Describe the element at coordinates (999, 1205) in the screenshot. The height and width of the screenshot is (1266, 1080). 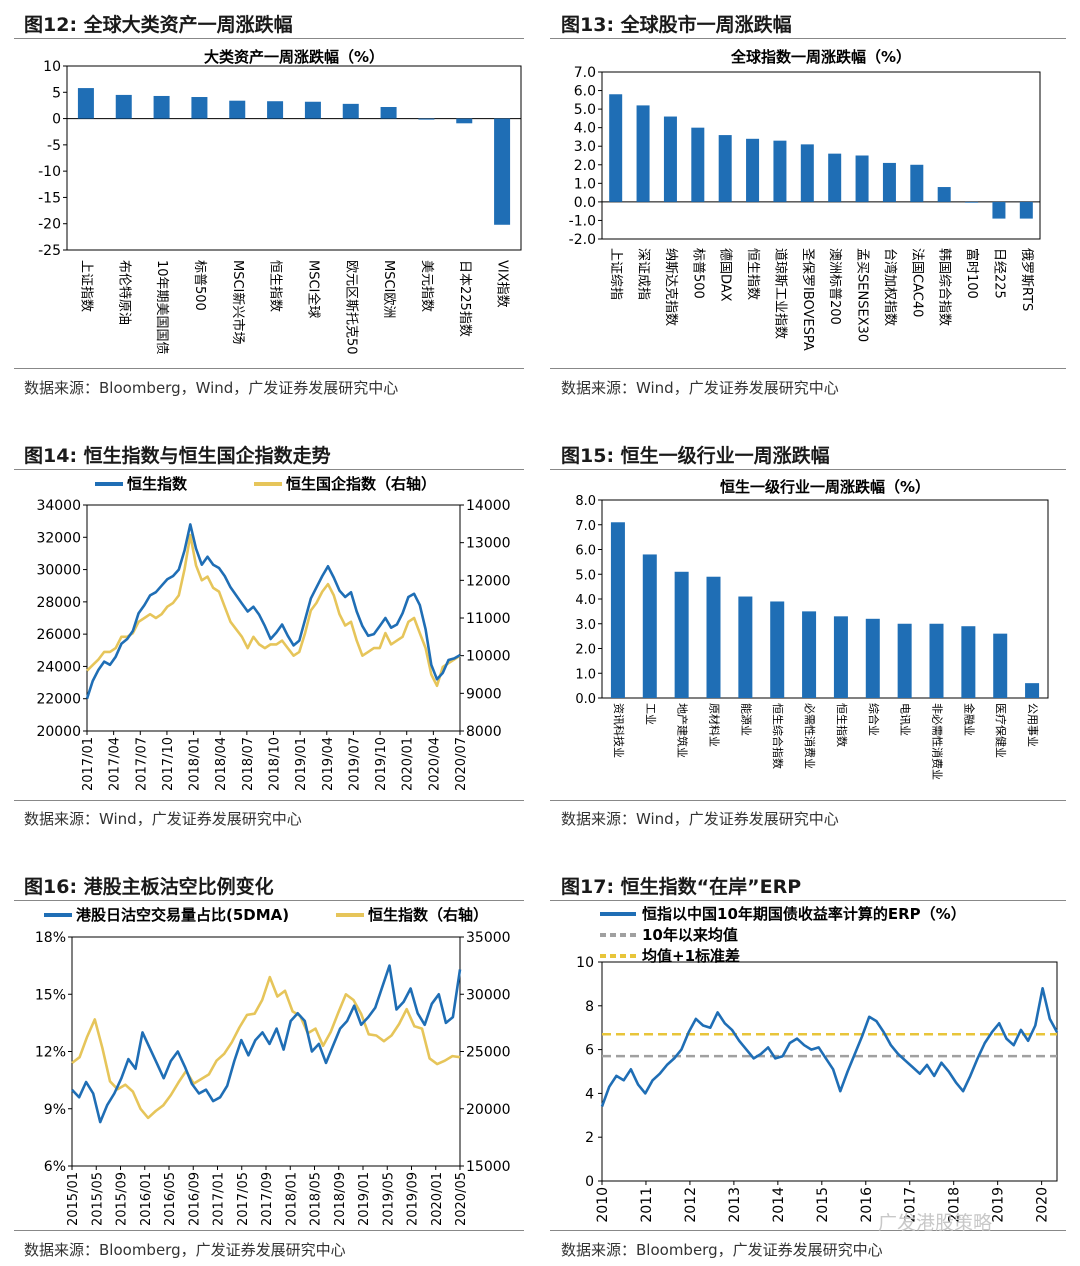
I see `x-tick-label: 2019` at that location.